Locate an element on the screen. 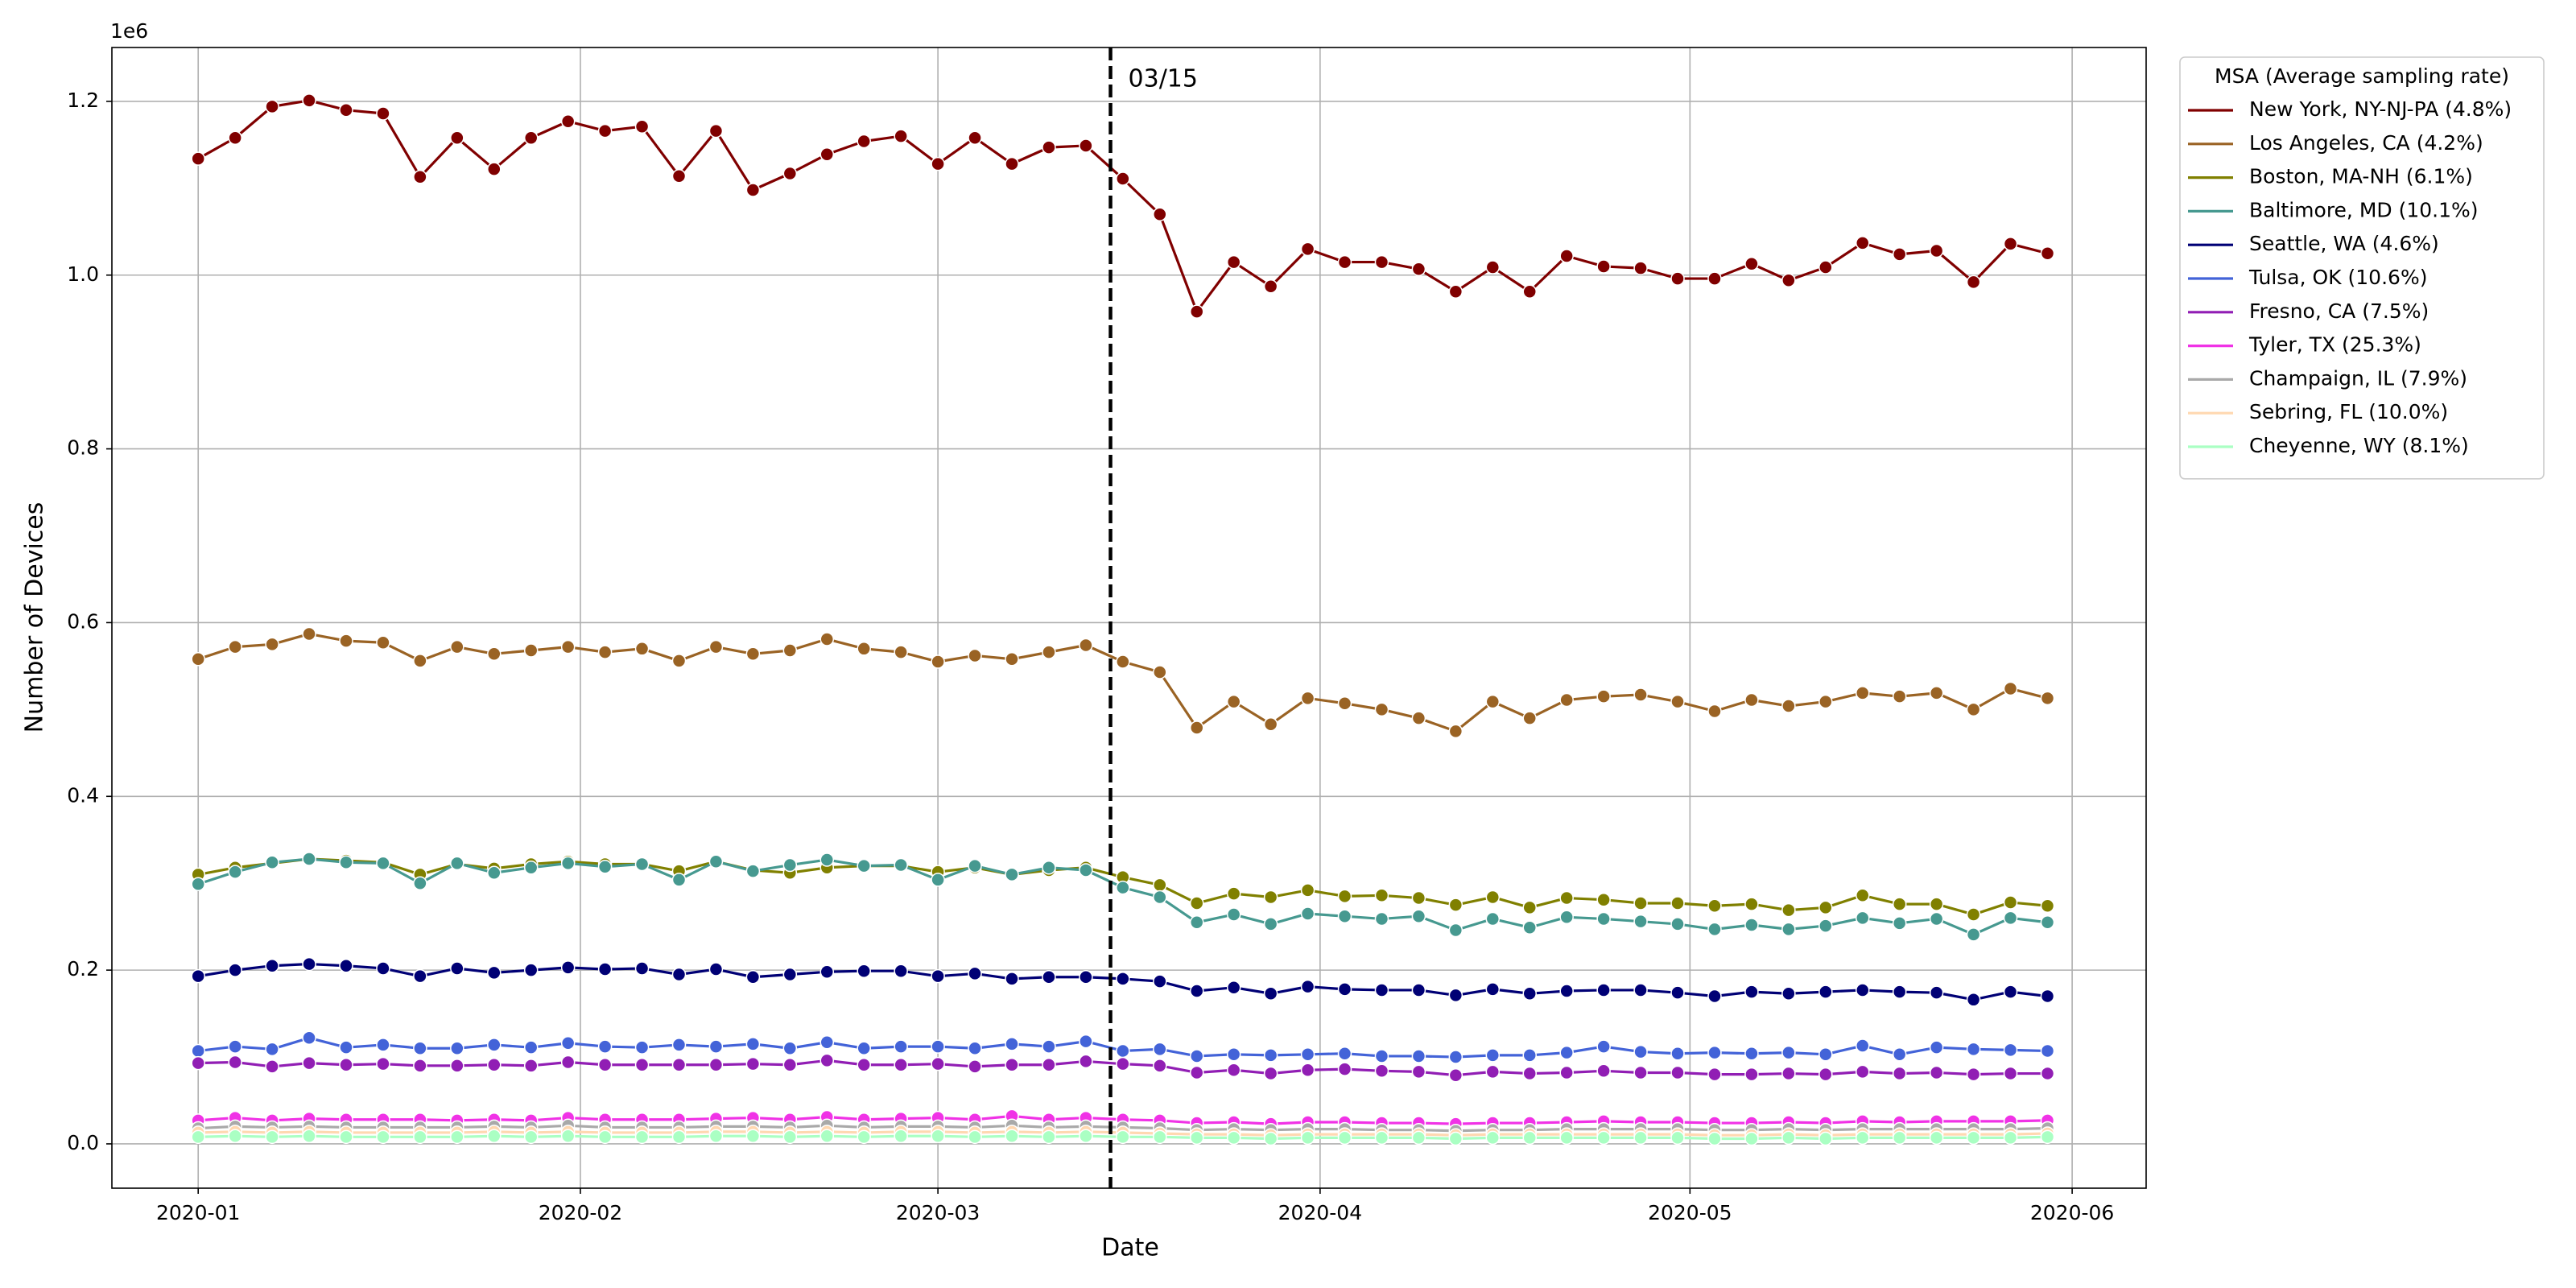 Image resolution: width=2576 pixels, height=1288 pixels. legend-label: Los Angeles, CA (4.2%) is located at coordinates (2366, 143).